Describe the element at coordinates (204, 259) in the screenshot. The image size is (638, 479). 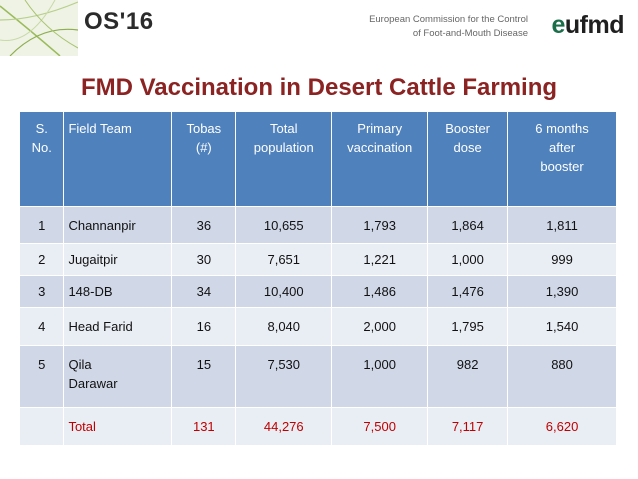
I see `cell-tobas: 30` at that location.